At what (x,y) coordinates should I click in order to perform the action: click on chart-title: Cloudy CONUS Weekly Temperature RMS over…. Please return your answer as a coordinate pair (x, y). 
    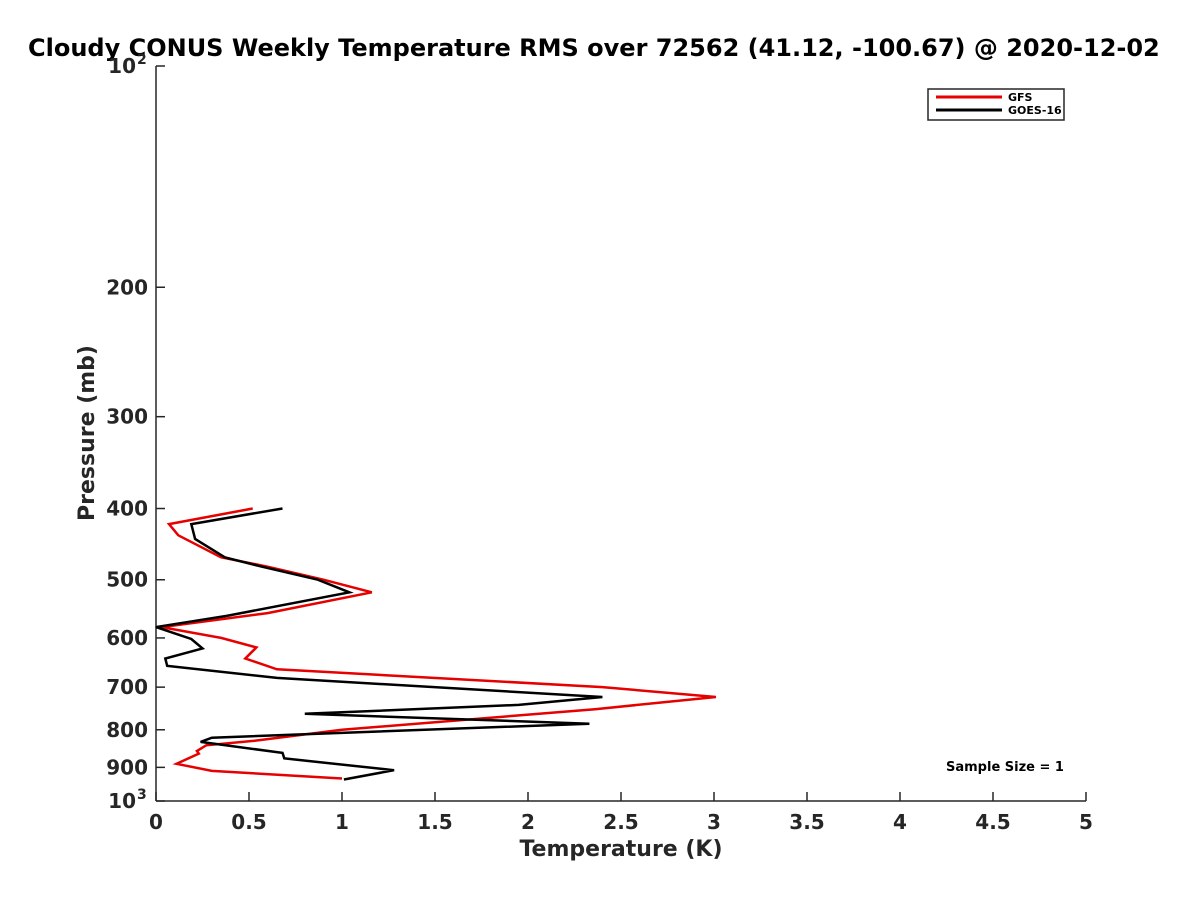
    Looking at the image, I should click on (594, 48).